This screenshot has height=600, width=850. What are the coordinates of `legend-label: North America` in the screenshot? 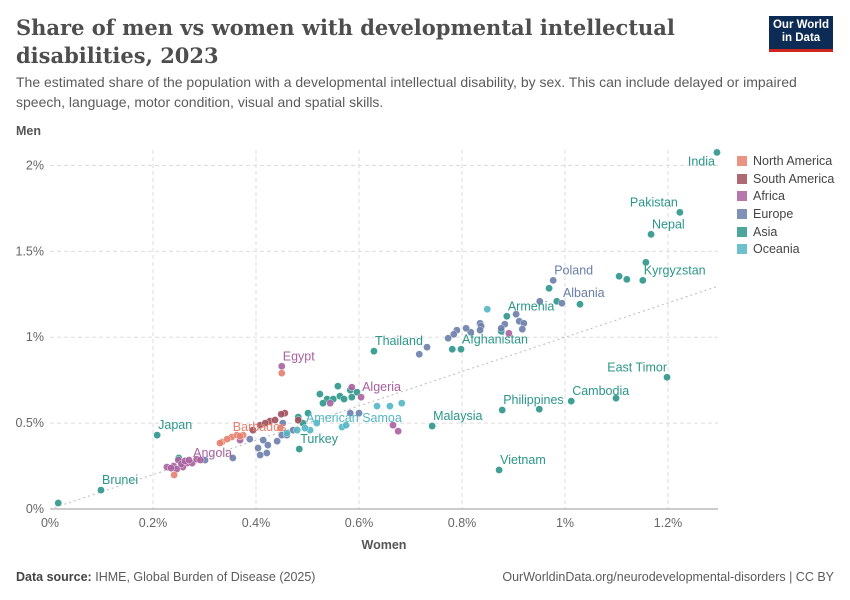 It's located at (793, 160).